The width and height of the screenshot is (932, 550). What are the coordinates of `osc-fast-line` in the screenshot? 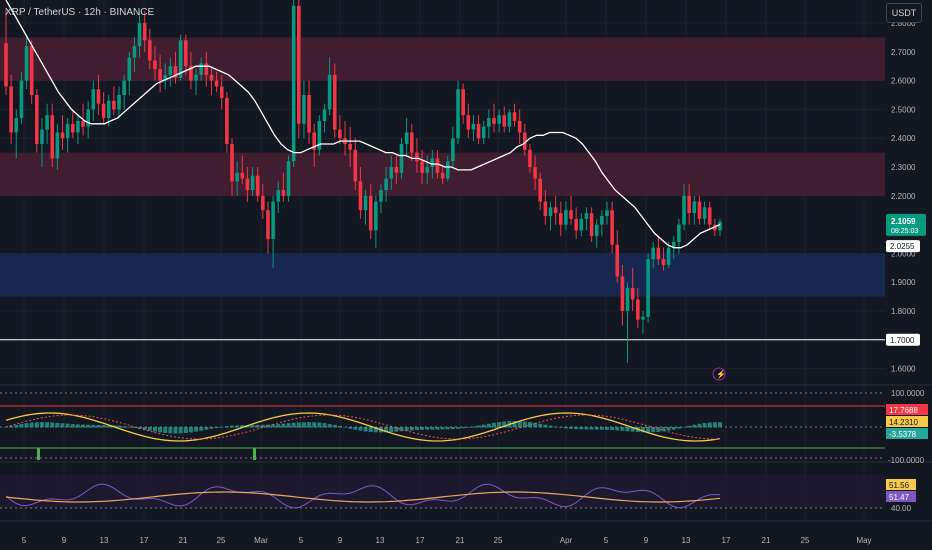 It's located at (363, 427).